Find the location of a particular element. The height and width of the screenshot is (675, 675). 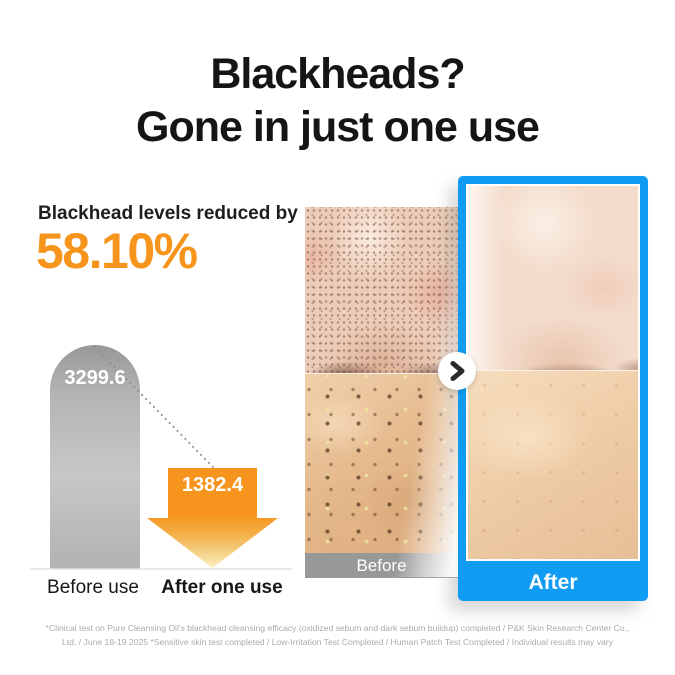

chevron-right-icon is located at coordinates (457, 371).